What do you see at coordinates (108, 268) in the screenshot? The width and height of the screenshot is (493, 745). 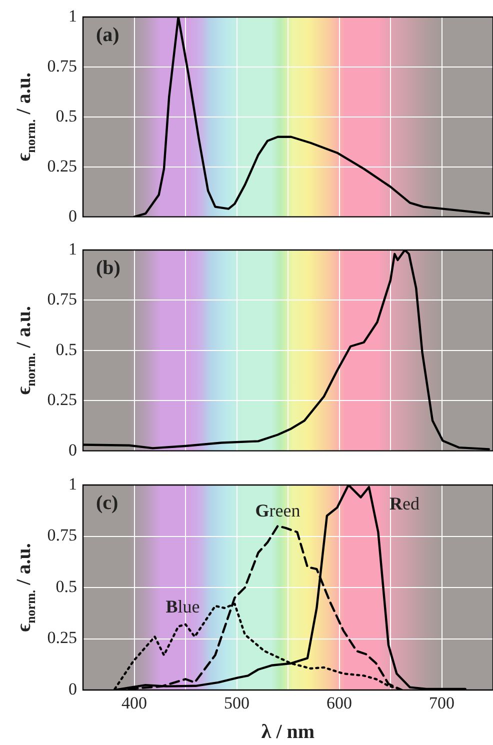 I see `chart-title: (b)` at bounding box center [108, 268].